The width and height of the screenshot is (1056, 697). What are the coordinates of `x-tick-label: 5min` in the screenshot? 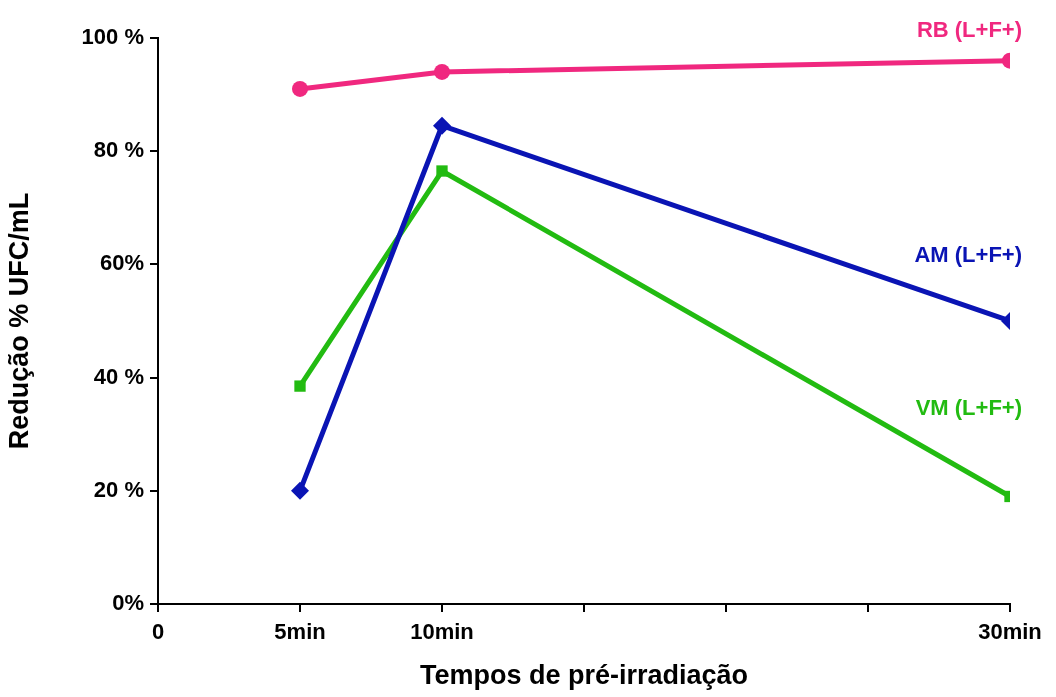 It's located at (300, 632).